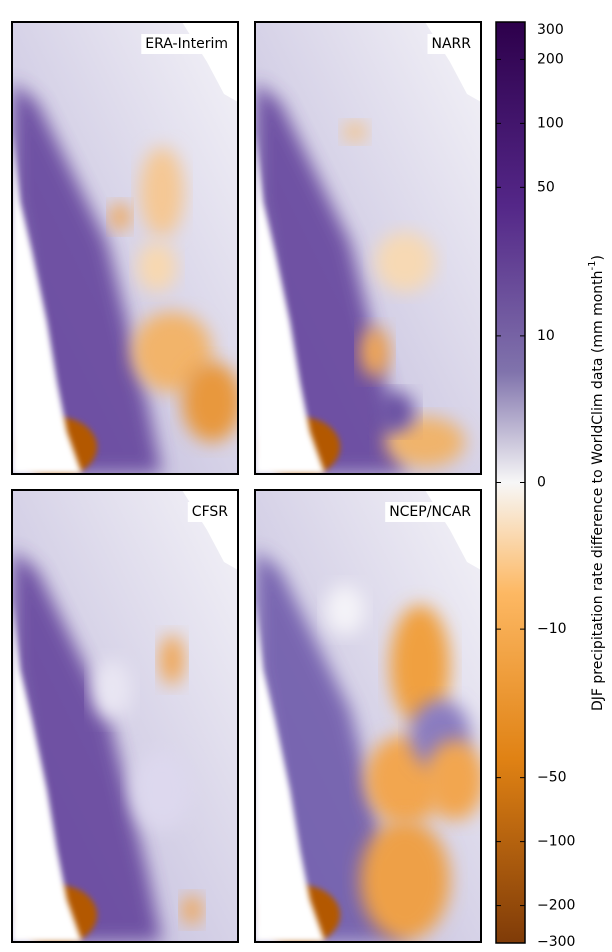 The height and width of the screenshot is (952, 612). Describe the element at coordinates (556, 906) in the screenshot. I see `tick-label: −200` at that location.